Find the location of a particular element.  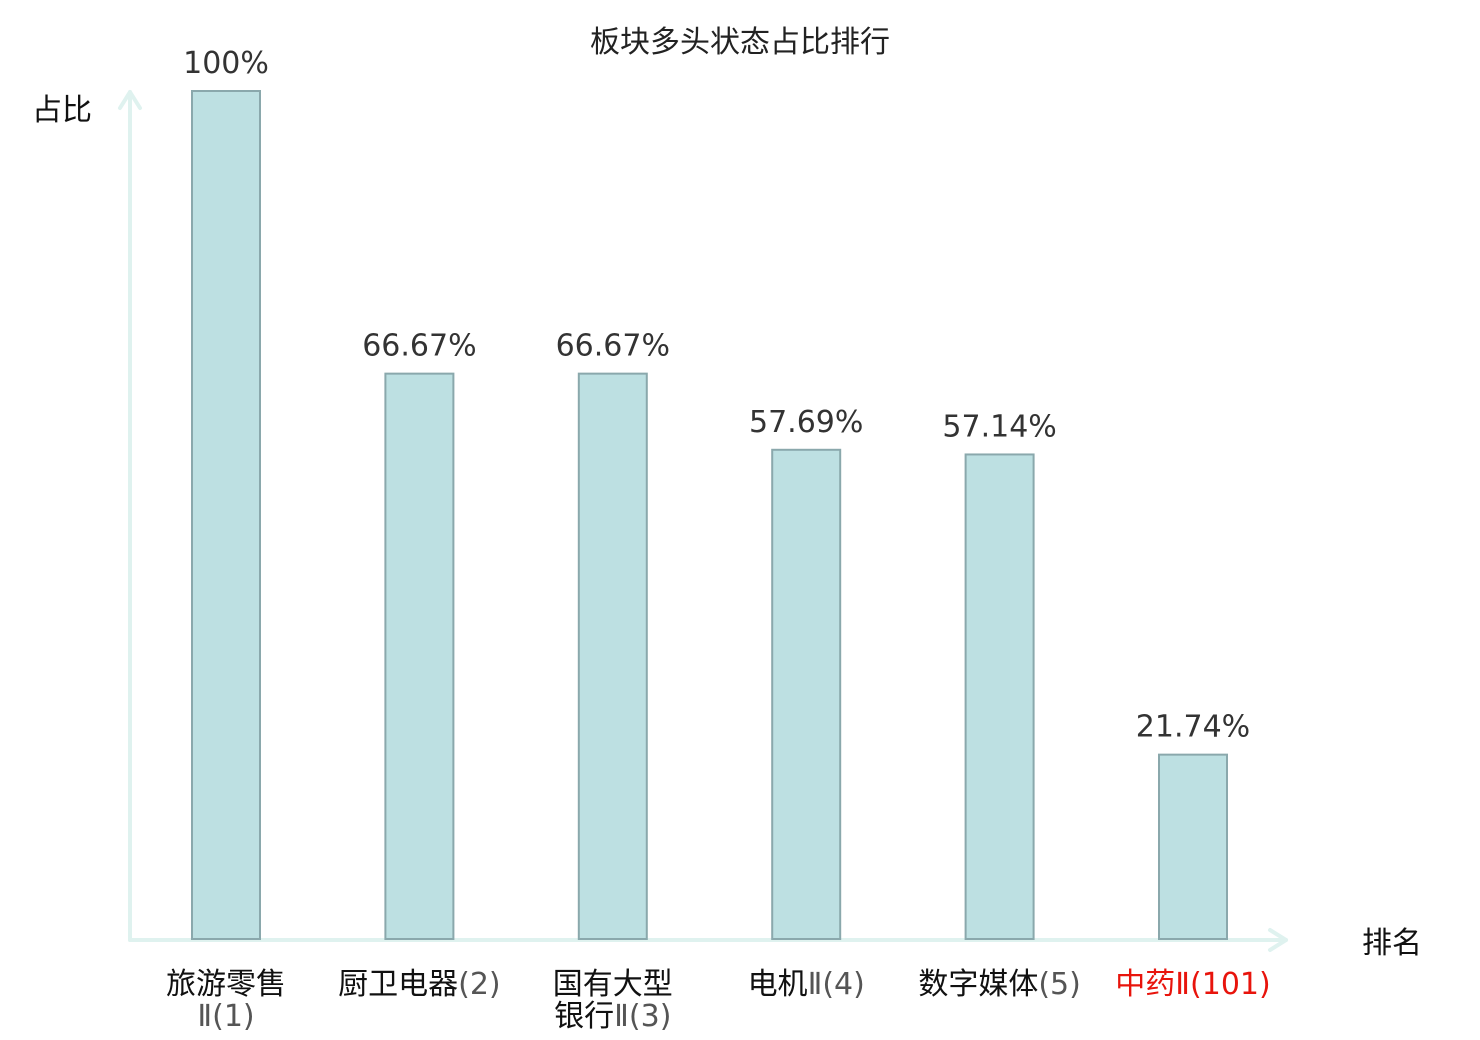

value-label-1: 100% is located at coordinates (226, 63).